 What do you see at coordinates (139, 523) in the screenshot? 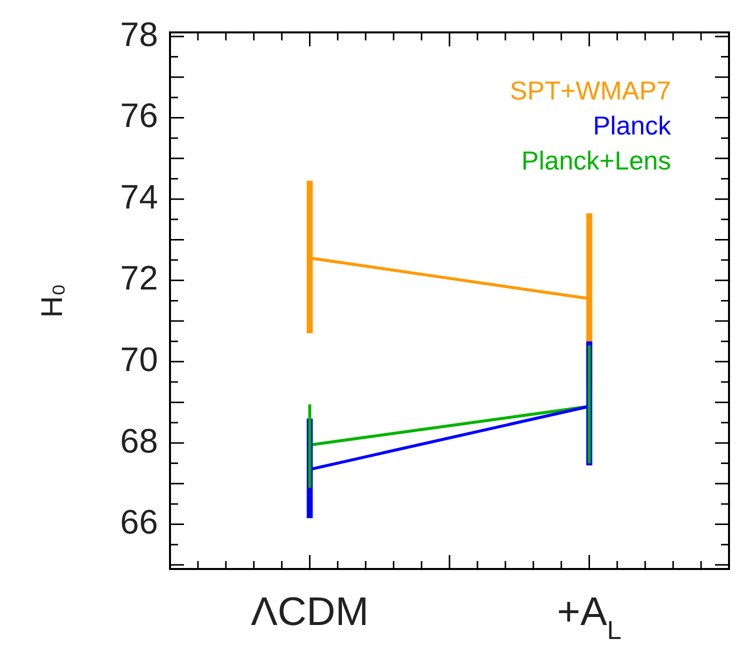
I see `y-tick-label: 66` at bounding box center [139, 523].